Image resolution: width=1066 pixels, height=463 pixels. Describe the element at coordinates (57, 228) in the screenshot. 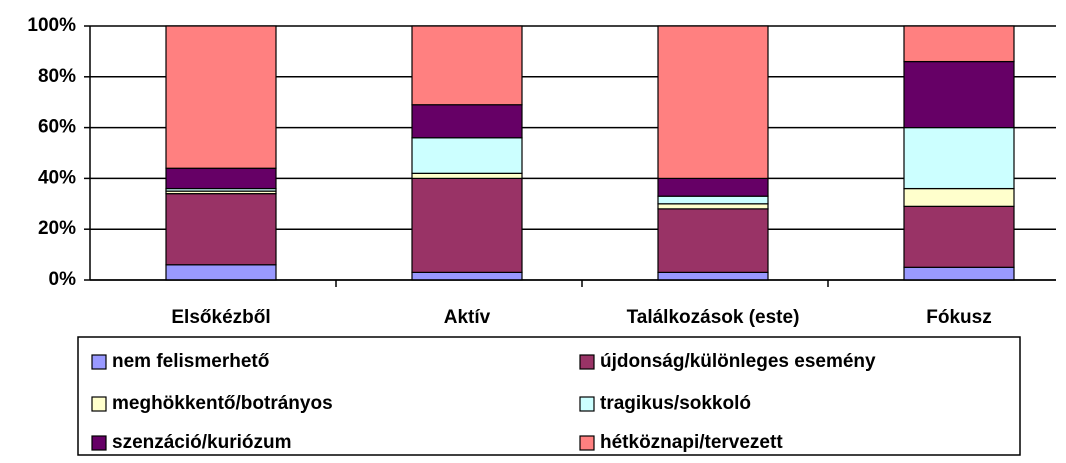

I see `y-tick-label: 20%` at that location.